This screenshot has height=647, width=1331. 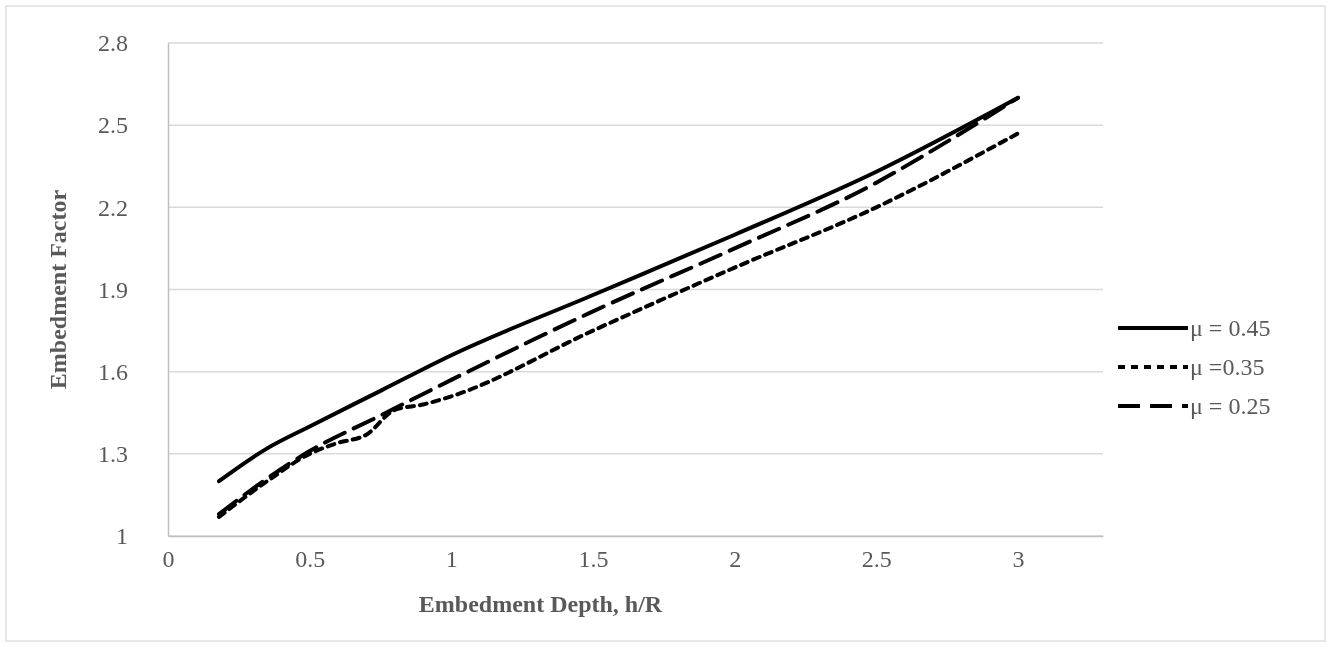 What do you see at coordinates (876, 559) in the screenshot?
I see `x-tick-label: 2.5` at bounding box center [876, 559].